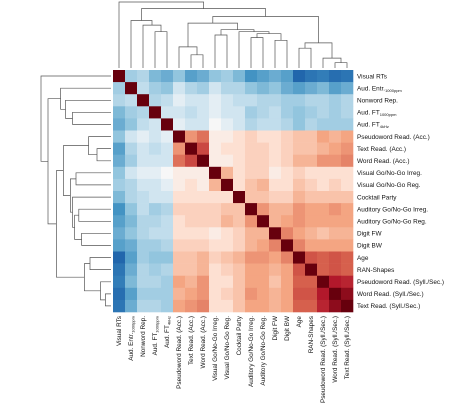 The width and height of the screenshot is (474, 413). Describe the element at coordinates (347, 347) in the screenshot. I see `column-label: Text Read. (Syll./Sec.)` at that location.